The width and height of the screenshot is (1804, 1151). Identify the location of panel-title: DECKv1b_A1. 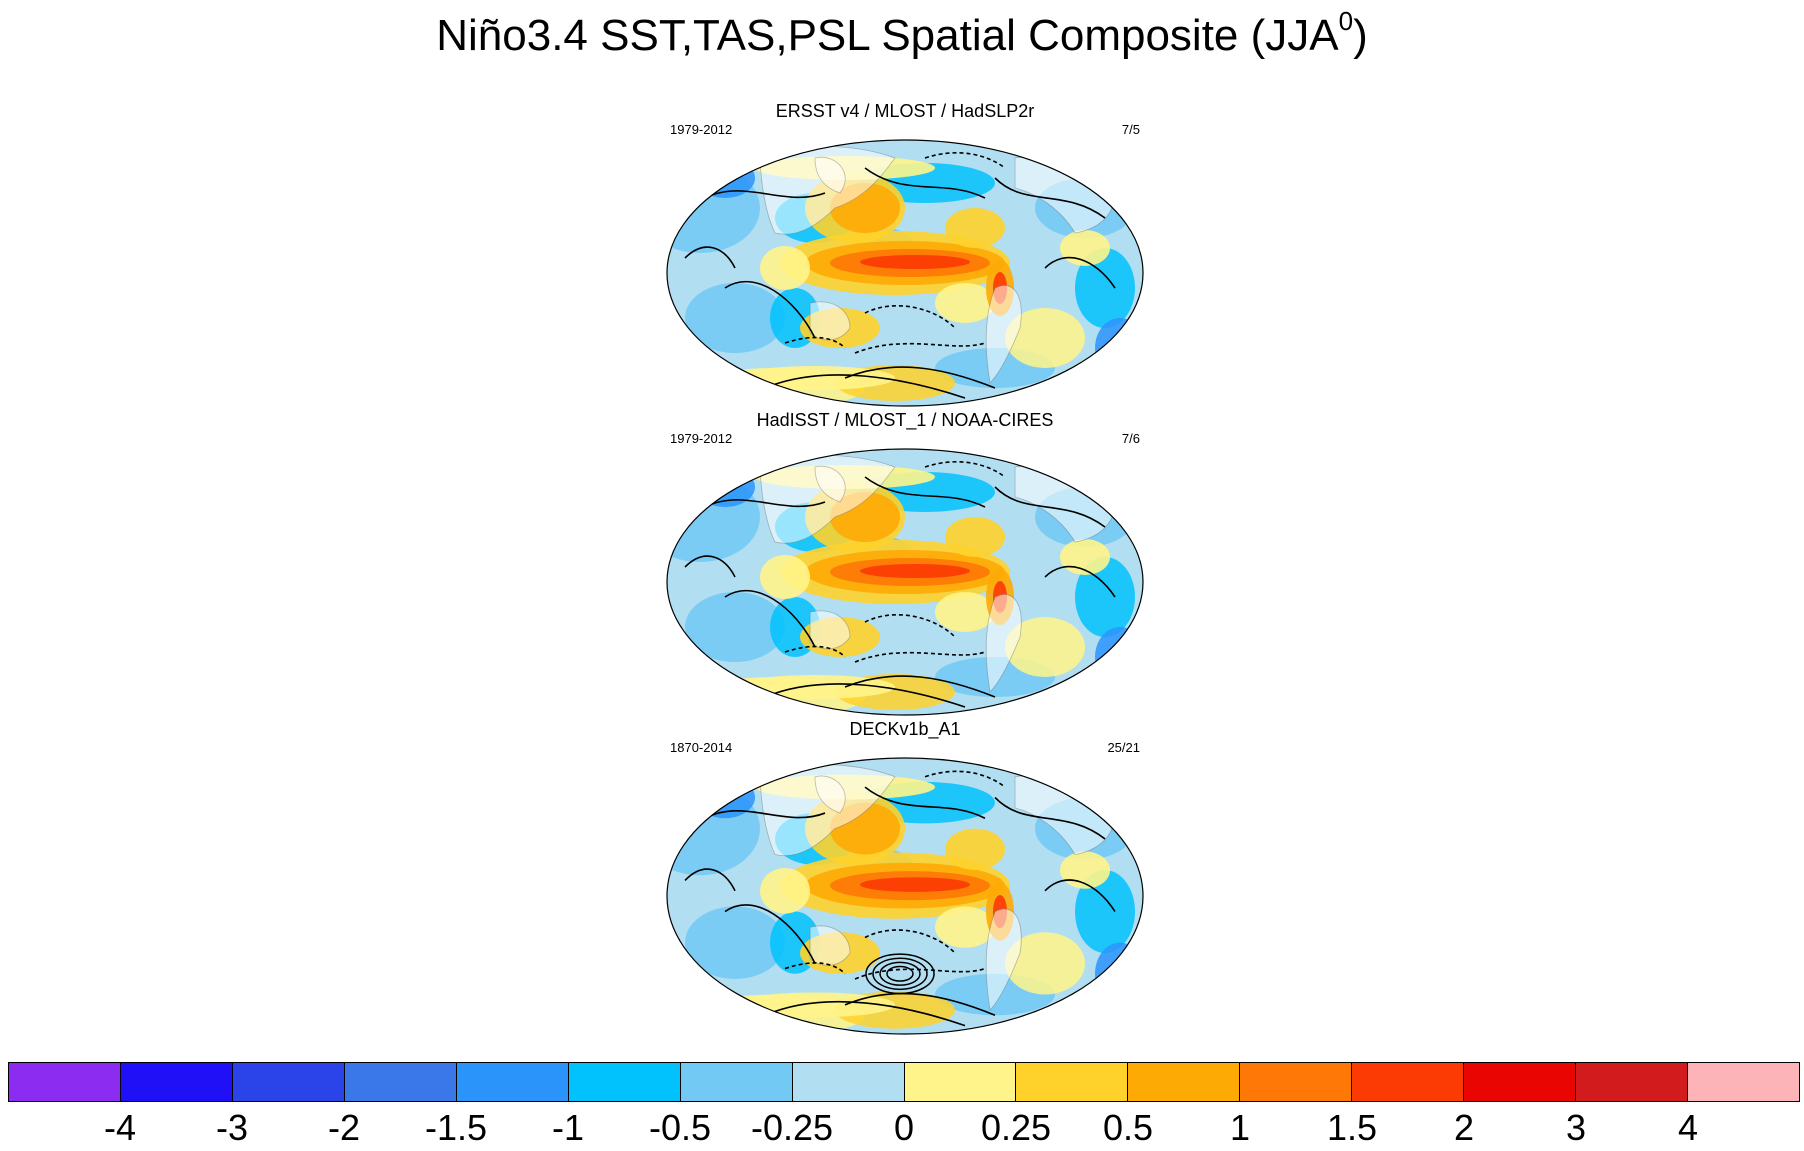
(905, 729).